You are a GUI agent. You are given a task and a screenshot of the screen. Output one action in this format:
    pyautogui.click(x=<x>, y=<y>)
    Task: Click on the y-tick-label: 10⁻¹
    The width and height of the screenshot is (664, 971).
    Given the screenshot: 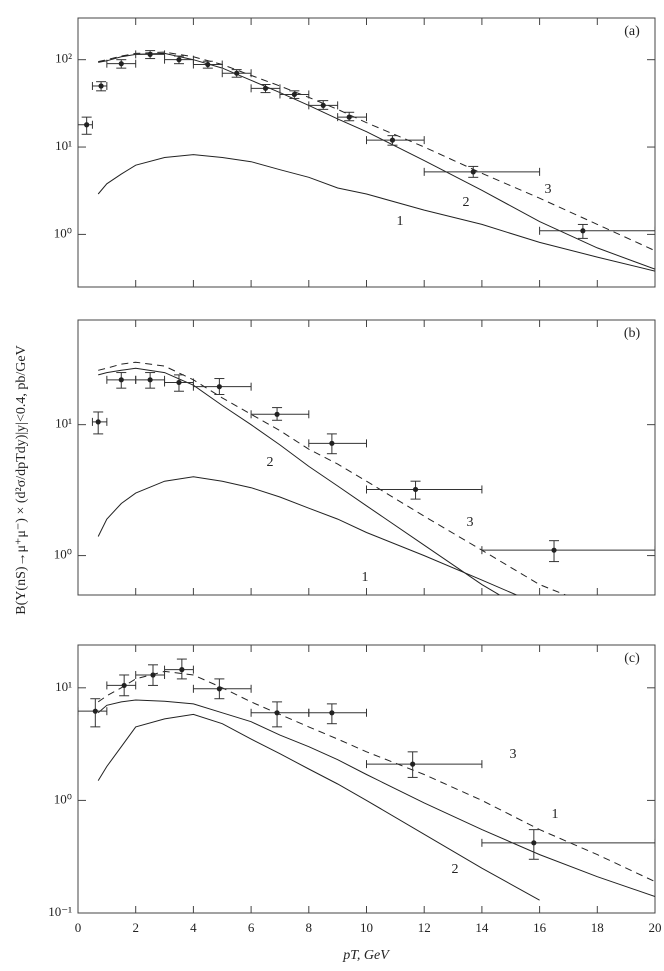 What is the action you would take?
    pyautogui.click(x=60, y=911)
    